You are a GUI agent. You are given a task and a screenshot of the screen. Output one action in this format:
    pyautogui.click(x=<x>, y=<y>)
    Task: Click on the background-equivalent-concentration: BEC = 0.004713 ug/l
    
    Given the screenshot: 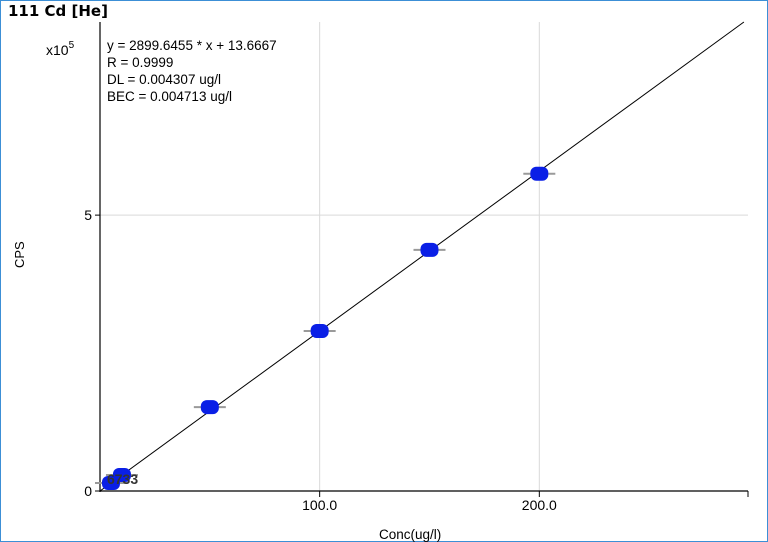 What is the action you would take?
    pyautogui.click(x=169, y=96)
    